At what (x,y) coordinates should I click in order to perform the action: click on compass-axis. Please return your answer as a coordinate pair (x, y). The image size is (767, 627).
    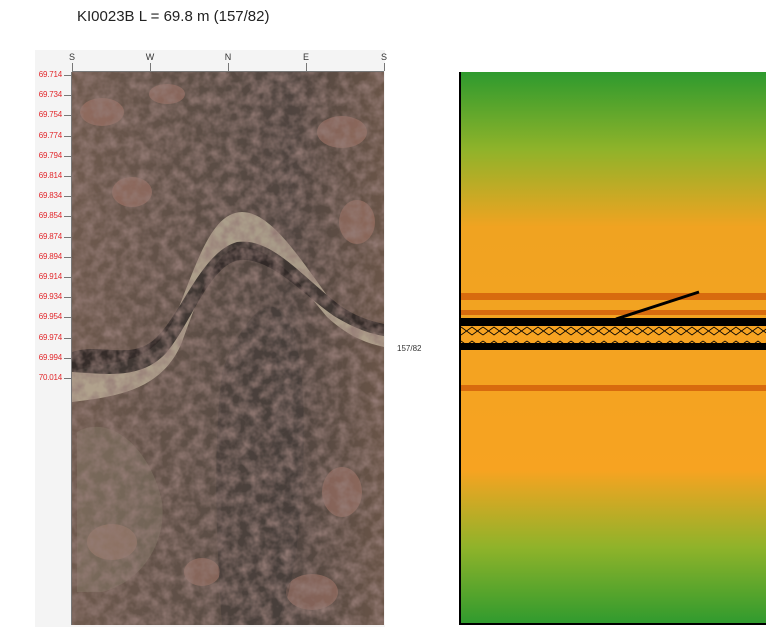
    Looking at the image, I should click on (228, 71).